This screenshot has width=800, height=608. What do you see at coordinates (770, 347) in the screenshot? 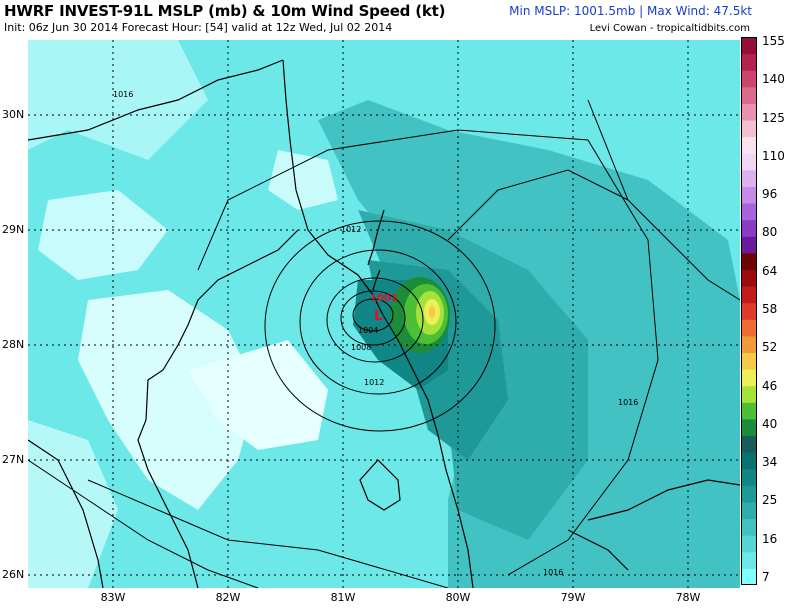
I see `colorbar-label: 52` at bounding box center [770, 347].